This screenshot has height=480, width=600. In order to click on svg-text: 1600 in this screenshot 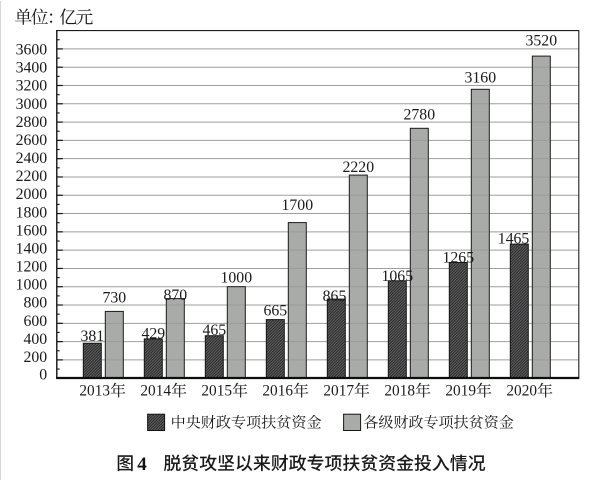, I will do `click(32, 230)`.